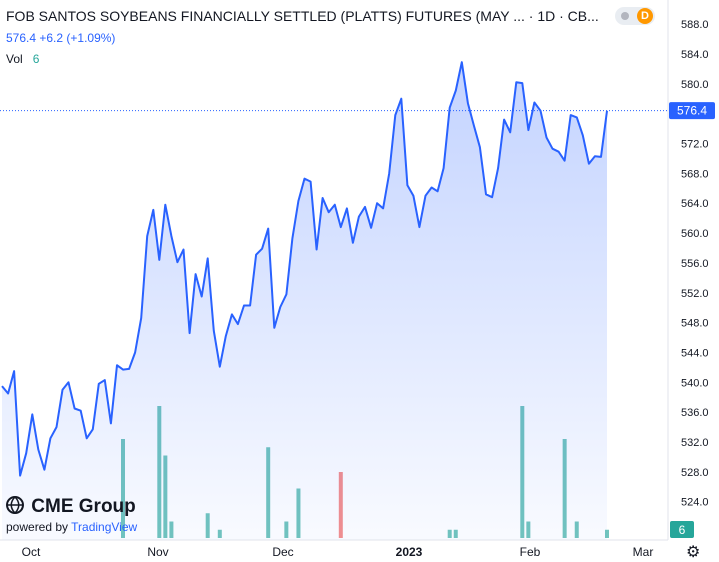  Describe the element at coordinates (14, 59) in the screenshot. I see `volume-label: Vol` at that location.